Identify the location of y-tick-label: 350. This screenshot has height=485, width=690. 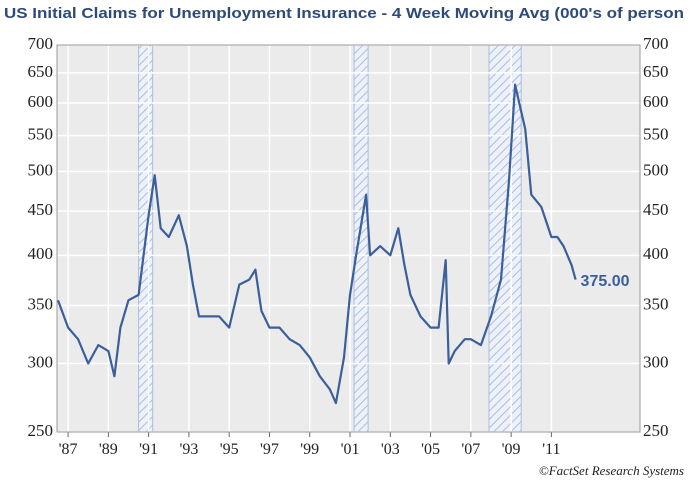
(41, 303).